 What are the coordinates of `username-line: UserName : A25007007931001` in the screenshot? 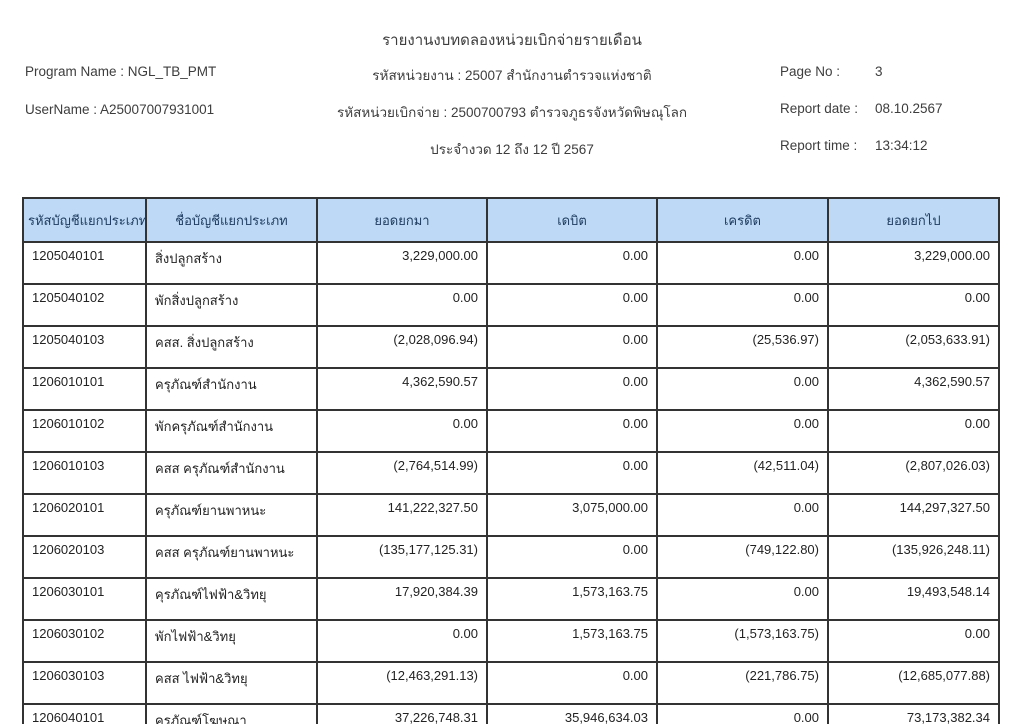 It's located at (120, 121).